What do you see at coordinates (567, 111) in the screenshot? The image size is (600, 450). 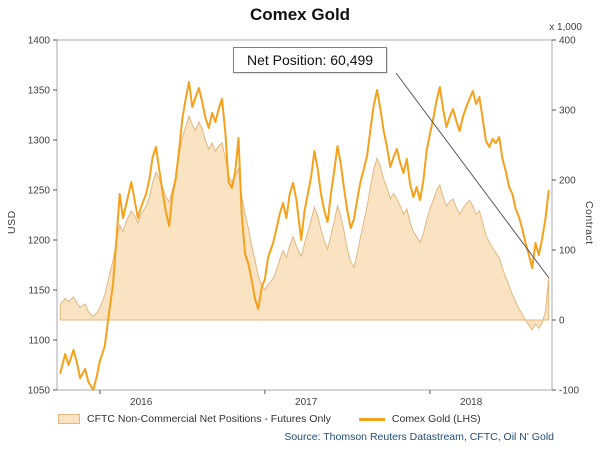 I see `svg-text: 300` at bounding box center [567, 111].